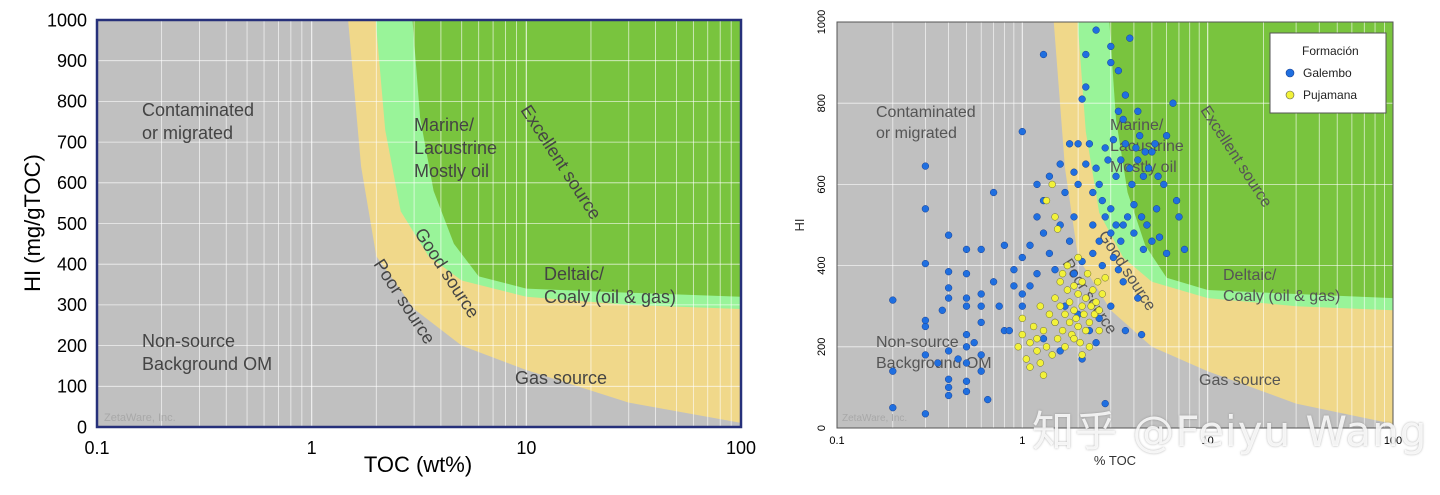 The width and height of the screenshot is (1440, 495). Describe the element at coordinates (1330, 51) in the screenshot. I see `legend-title: Formación` at that location.